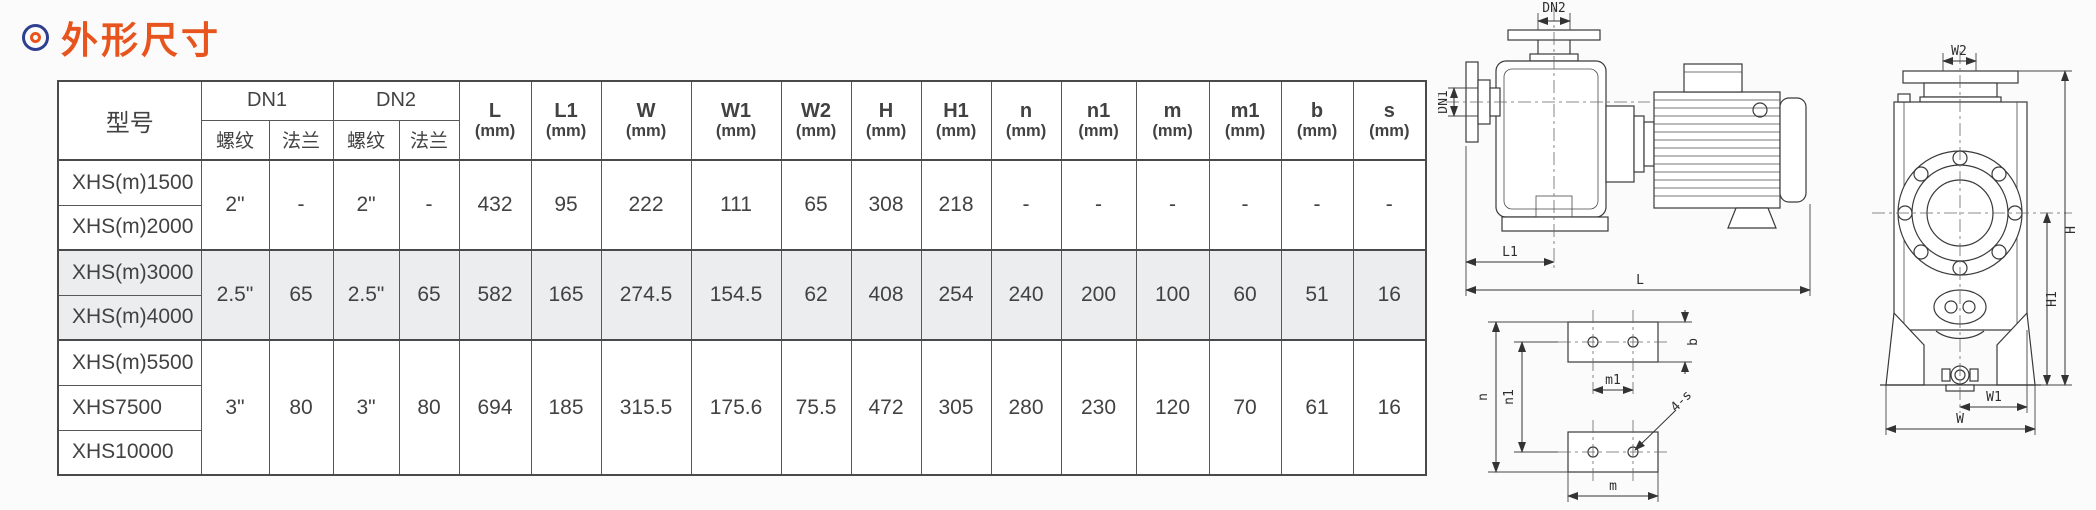  I want to click on model-cell: XHS(m)4000, so click(129, 317).